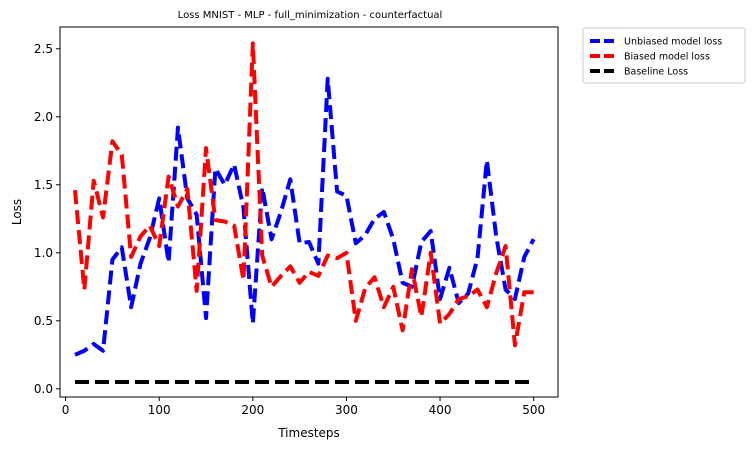  What do you see at coordinates (667, 57) in the screenshot?
I see `legend-label-1: Biased model loss` at bounding box center [667, 57].